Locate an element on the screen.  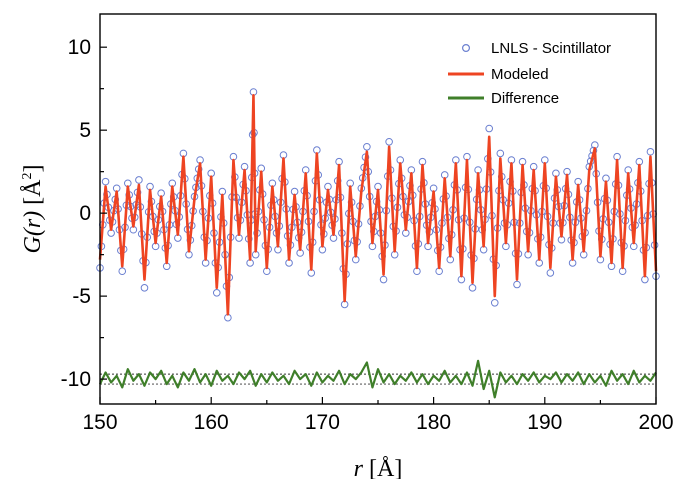
difference-series is located at coordinates (378, 379).